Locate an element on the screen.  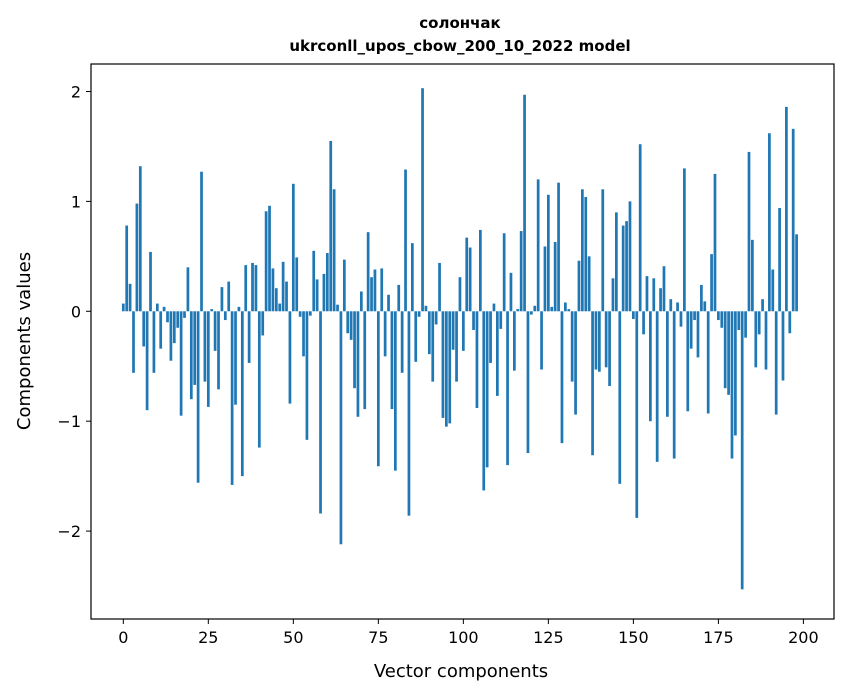
x-tick-label: 125 is located at coordinates (548, 637).